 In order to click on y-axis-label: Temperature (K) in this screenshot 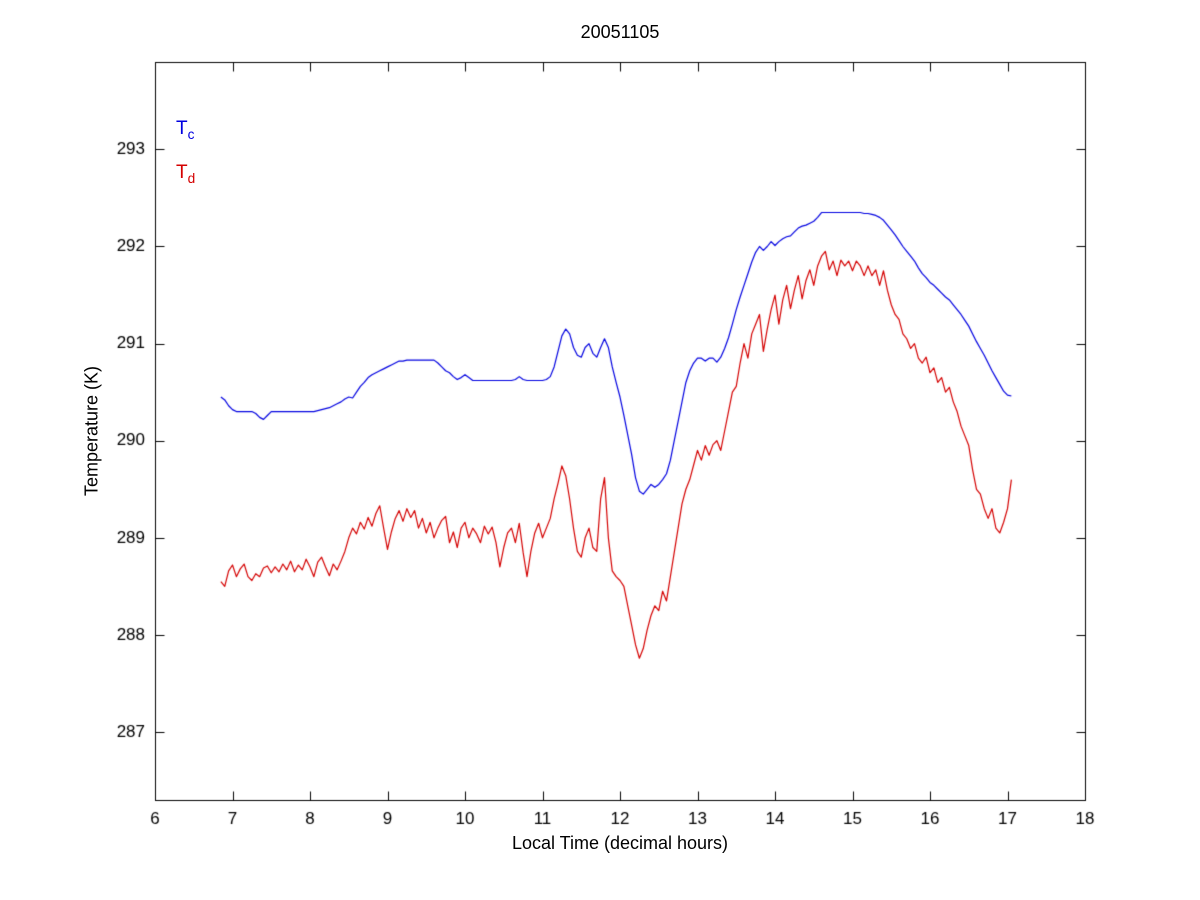, I will do `click(91, 431)`.